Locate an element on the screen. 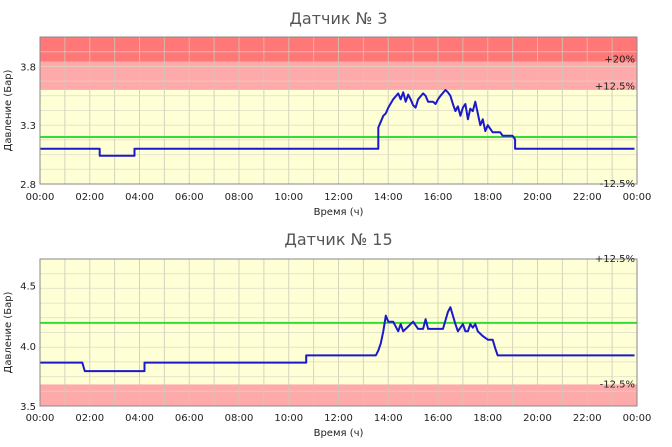 Image resolution: width=672 pixels, height=447 pixels. chart1-title: Датчик № 3 is located at coordinates (338, 18).